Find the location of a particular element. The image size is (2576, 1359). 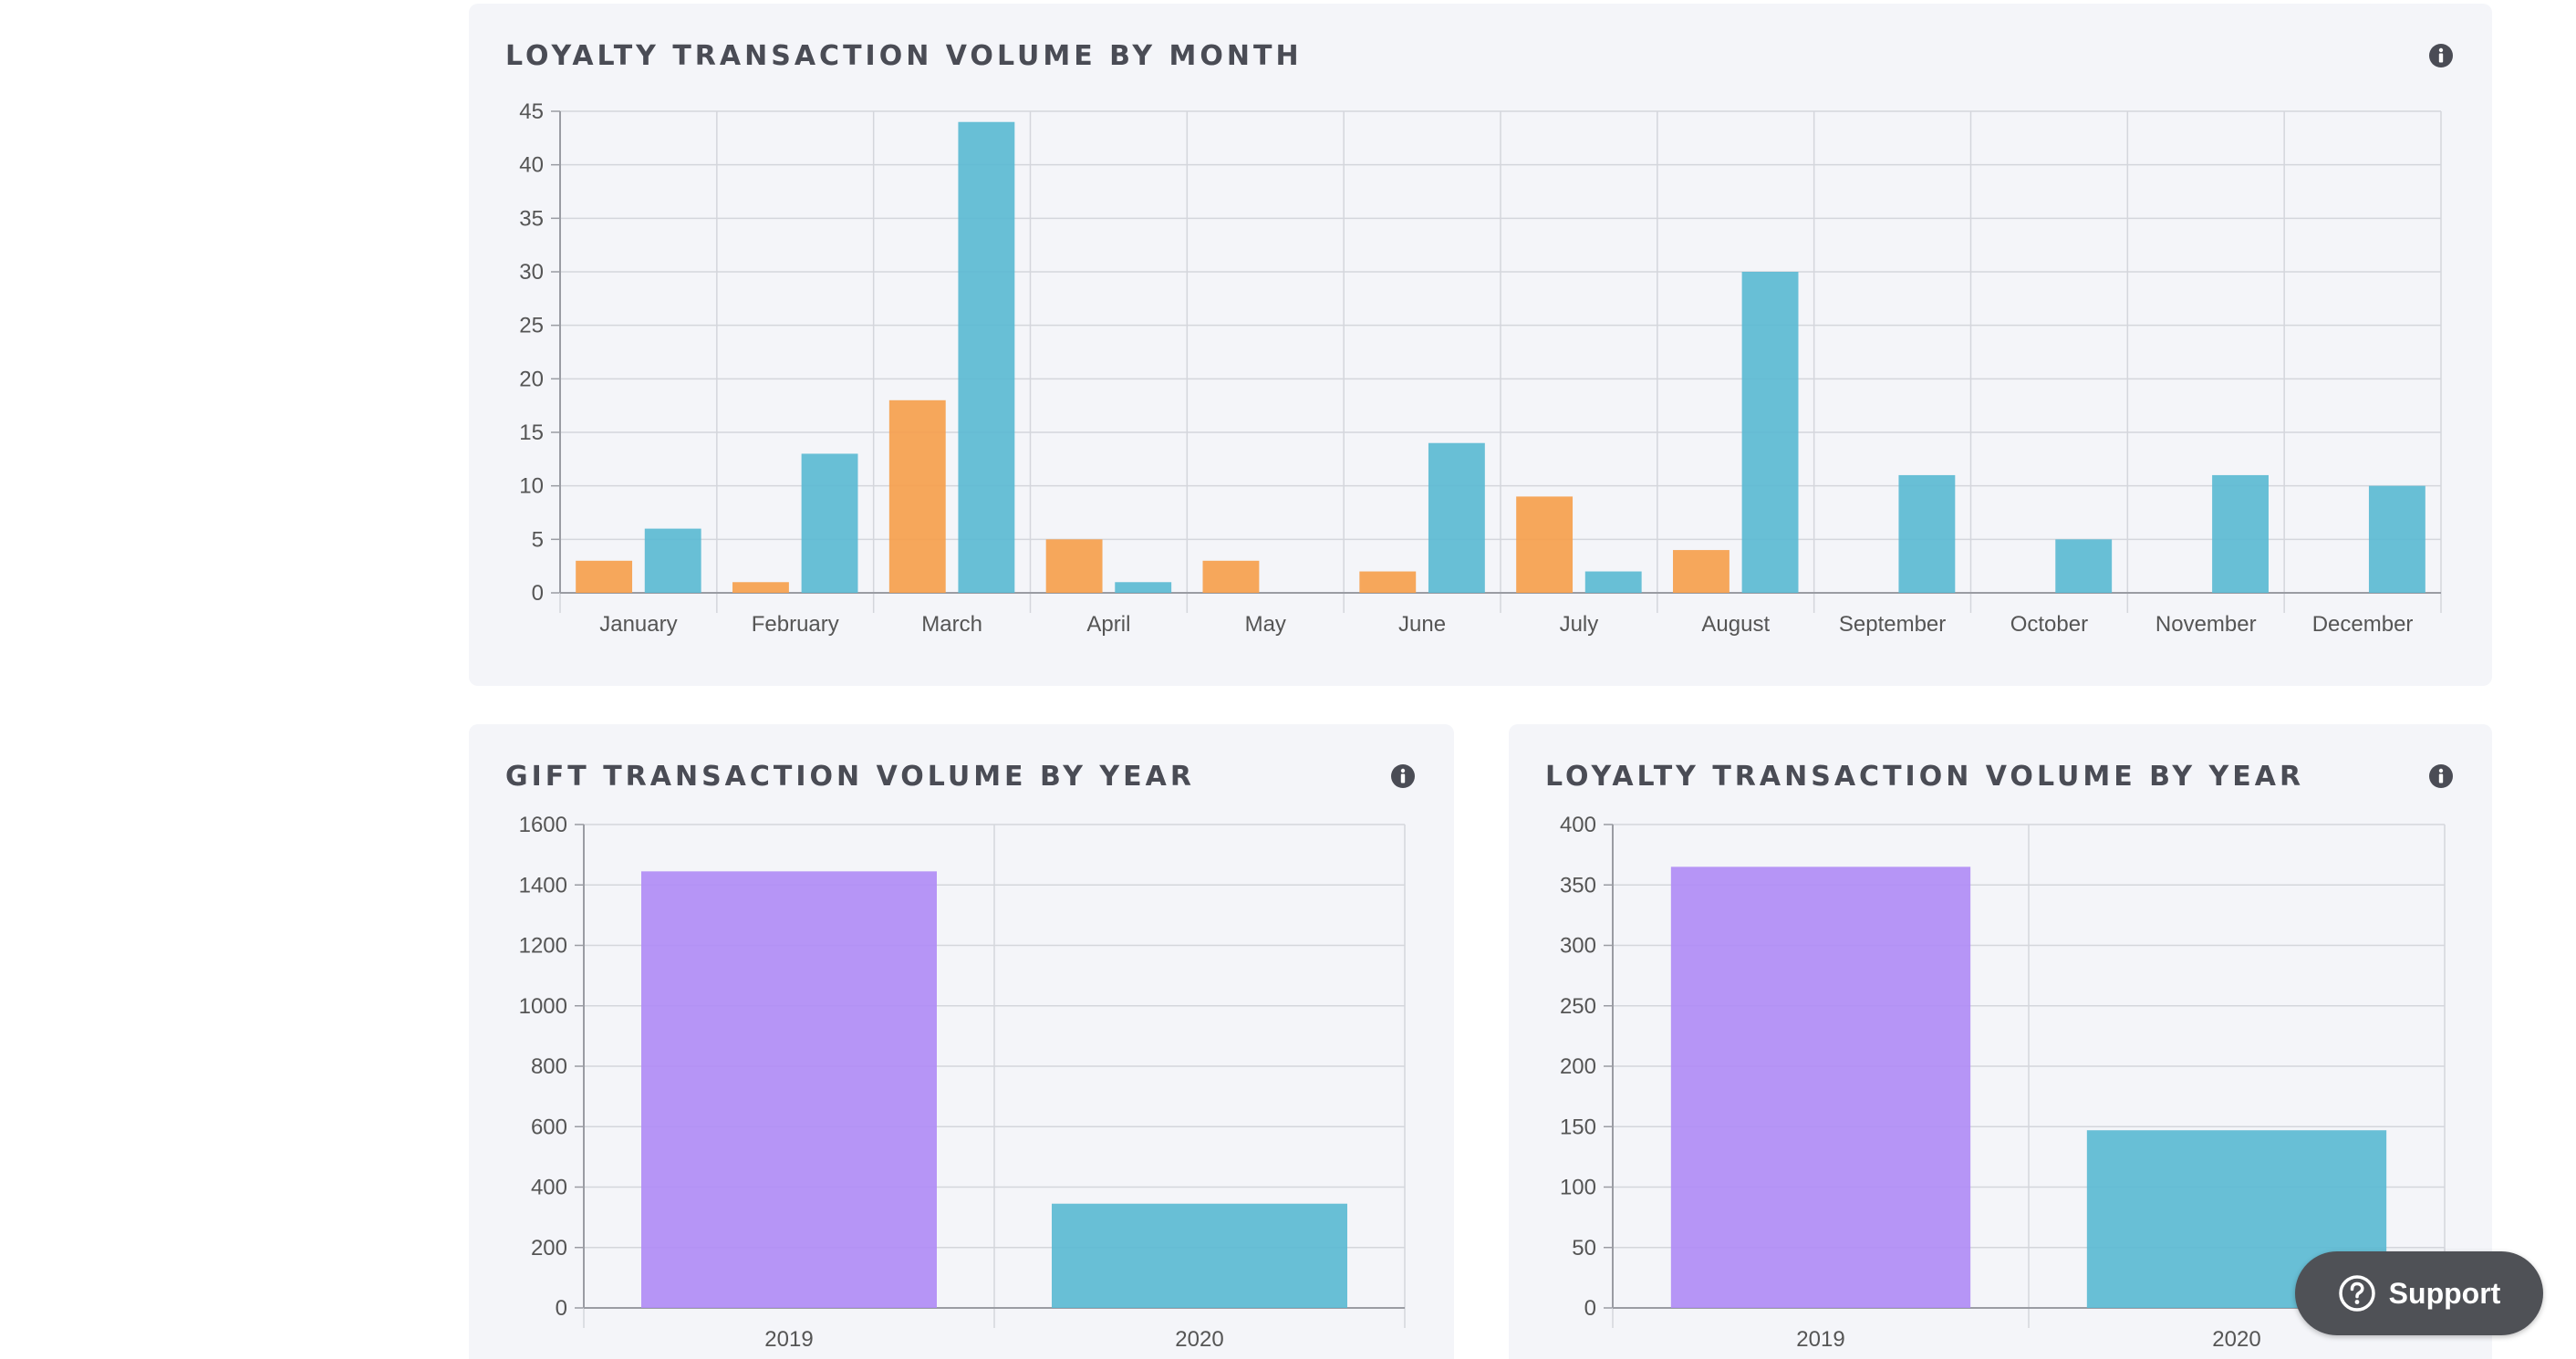

y-tick-label: 300 is located at coordinates (1578, 946).